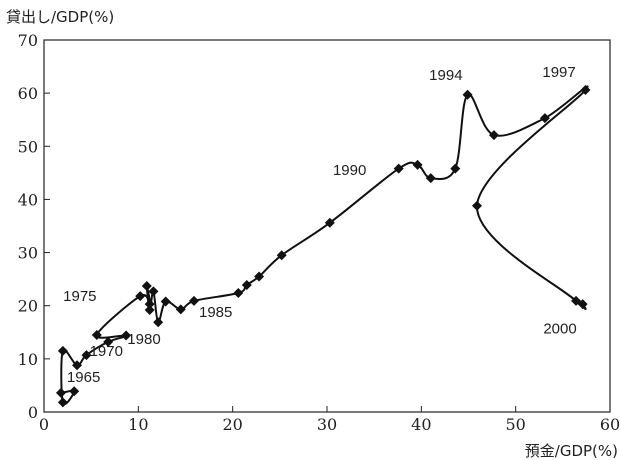  I want to click on x-tick-label: 40, so click(421, 424).